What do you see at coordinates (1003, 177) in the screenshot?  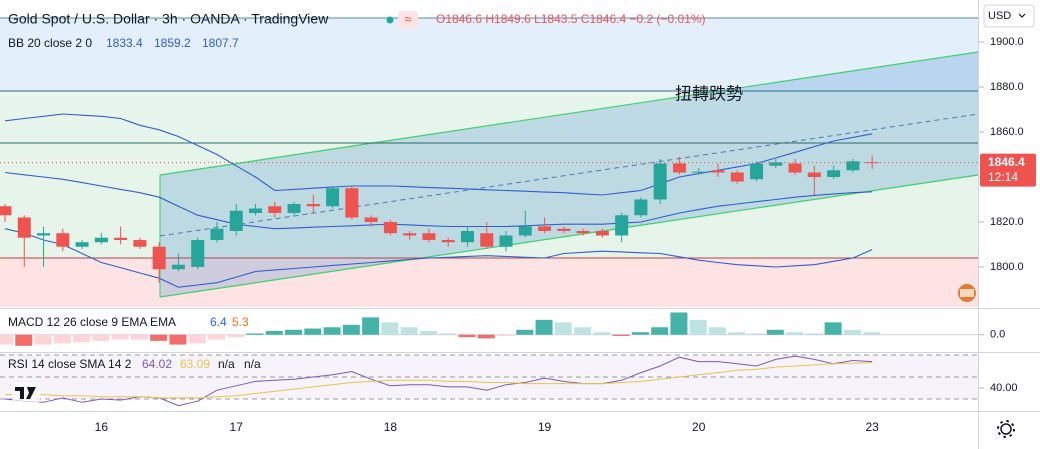 I see `countdown: 12:14` at bounding box center [1003, 177].